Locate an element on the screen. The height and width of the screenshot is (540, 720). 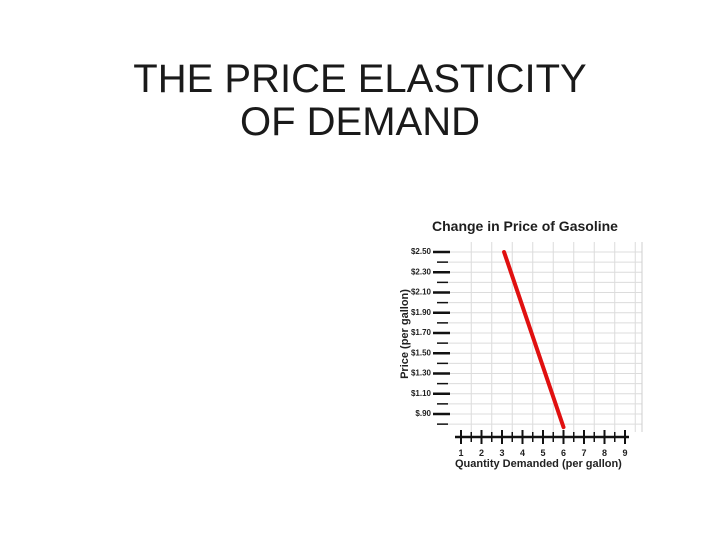
y-tick-label: $1.50 is located at coordinates (421, 352).